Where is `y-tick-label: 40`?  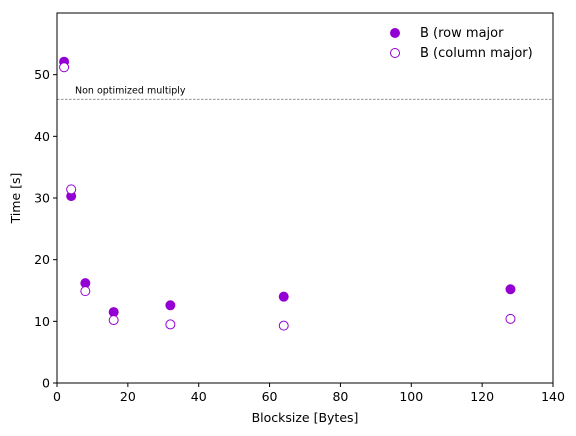
y-tick-label: 40 is located at coordinates (42, 136).